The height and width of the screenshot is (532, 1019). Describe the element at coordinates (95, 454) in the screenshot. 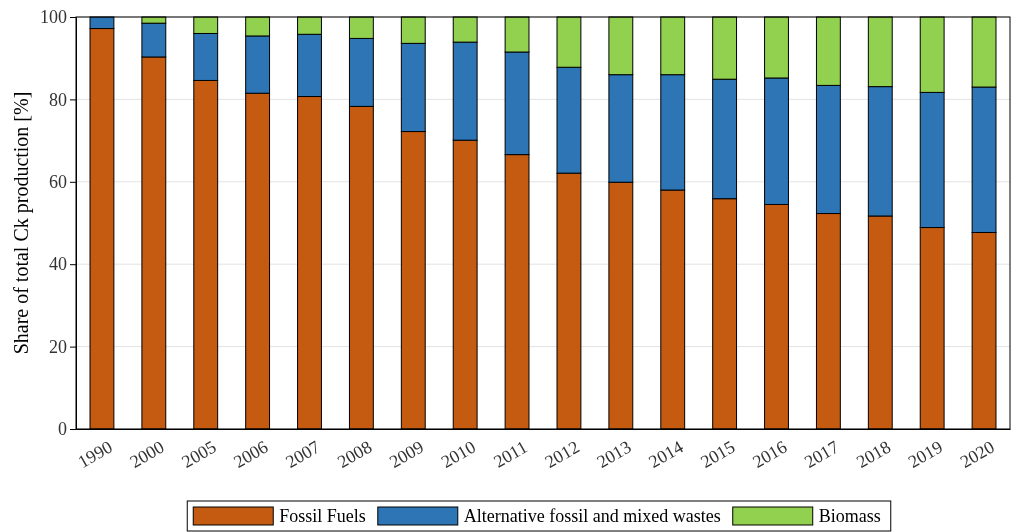

I see `x-tick-label: 1990` at that location.